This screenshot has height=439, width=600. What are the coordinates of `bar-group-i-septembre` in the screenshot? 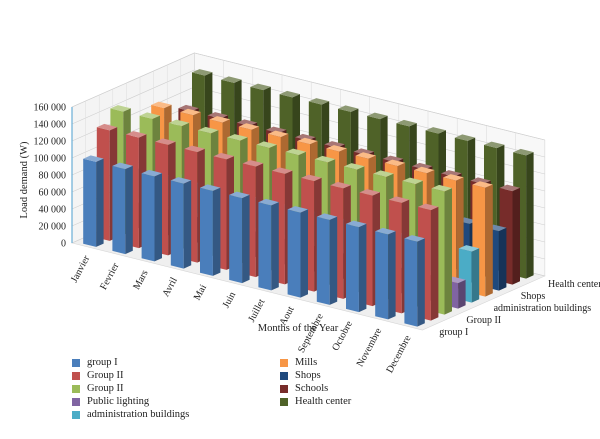 It's located at (327, 259).